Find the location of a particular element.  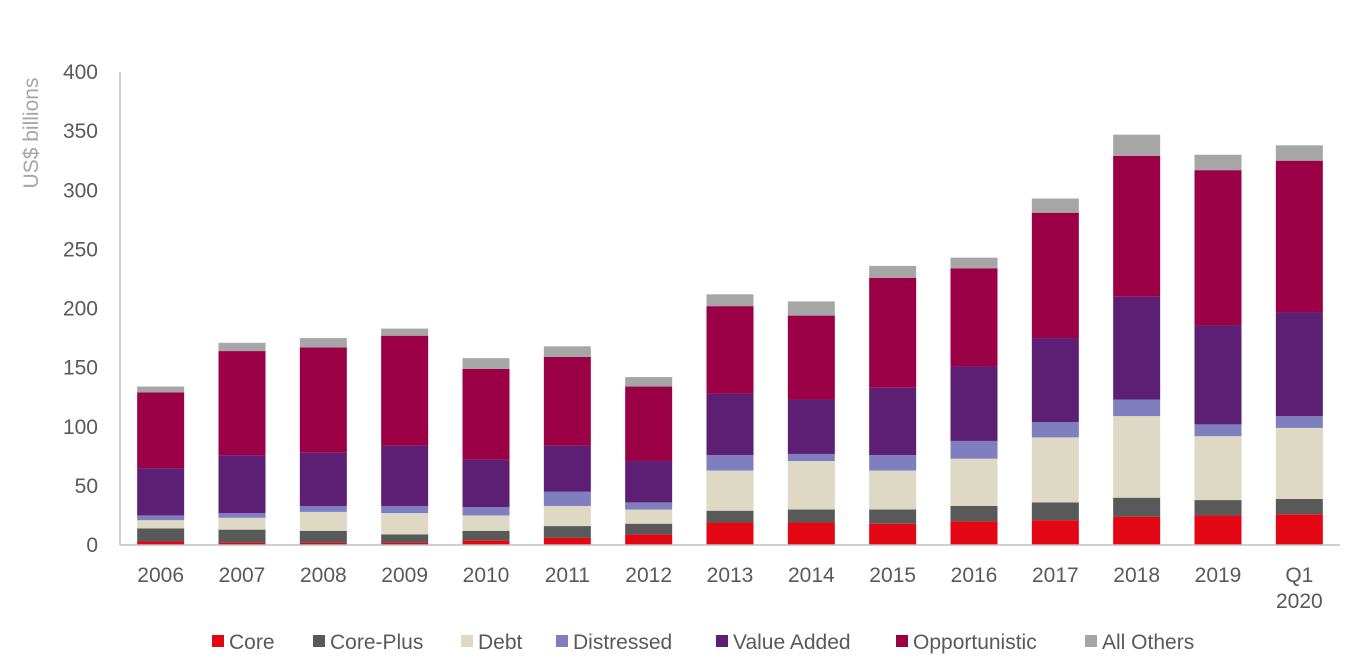

x-tick-label: 2010 is located at coordinates (486, 575).